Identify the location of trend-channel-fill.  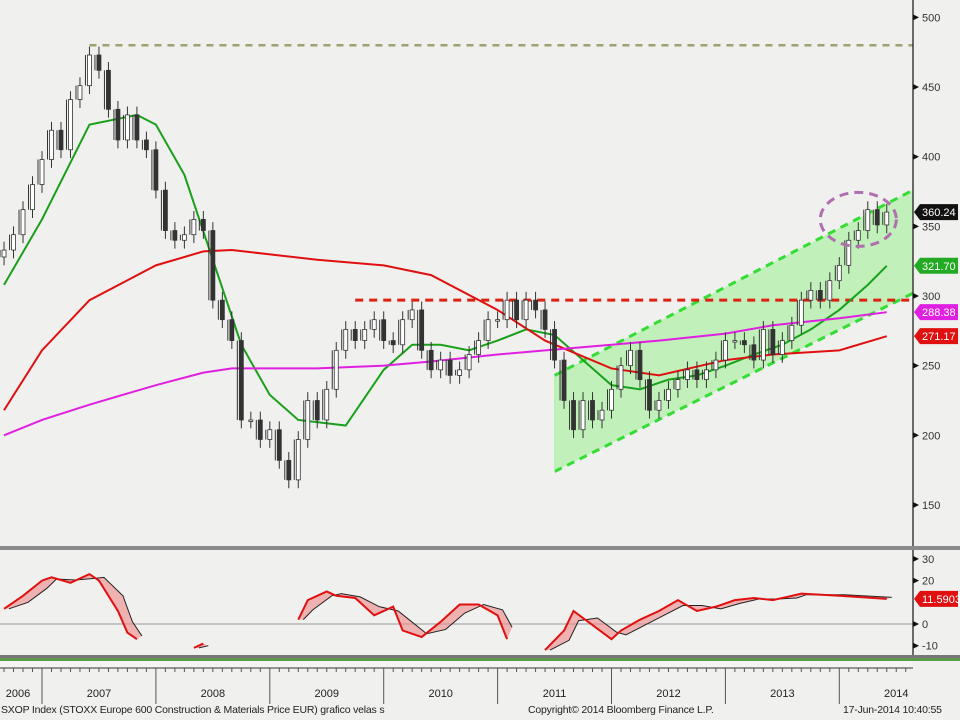
(733, 331).